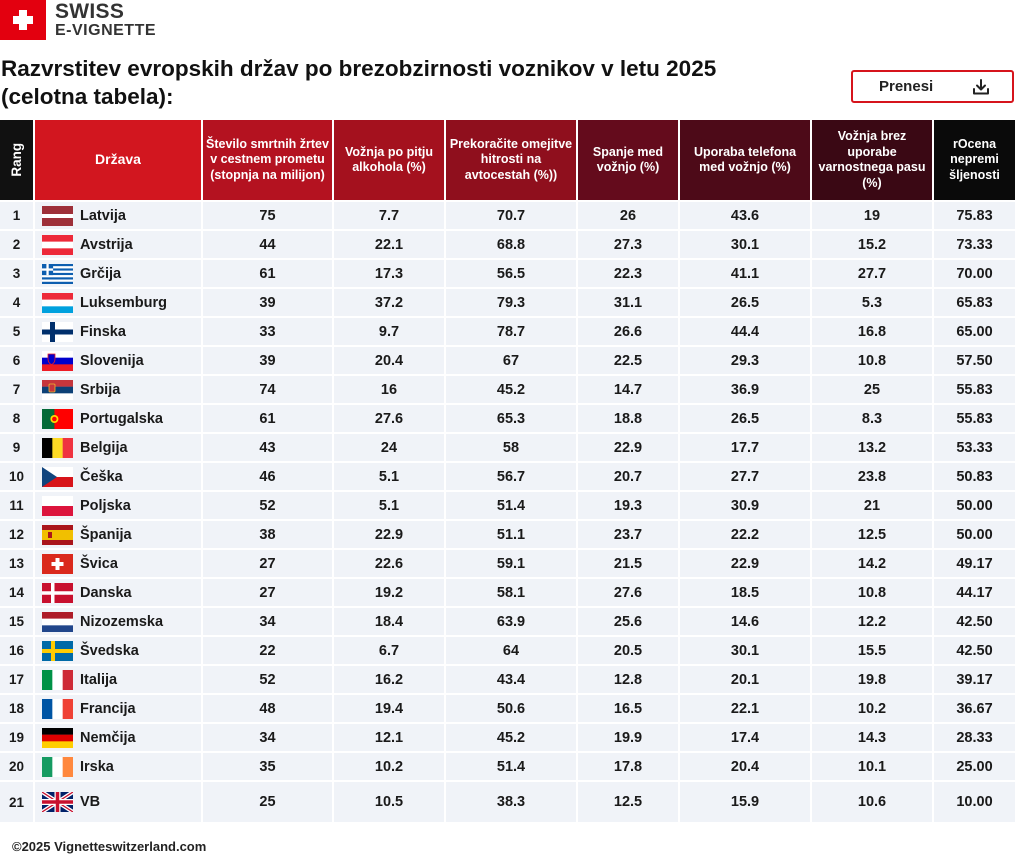 This screenshot has width=1015, height=856. I want to click on ireland-flag, so click(57, 766).